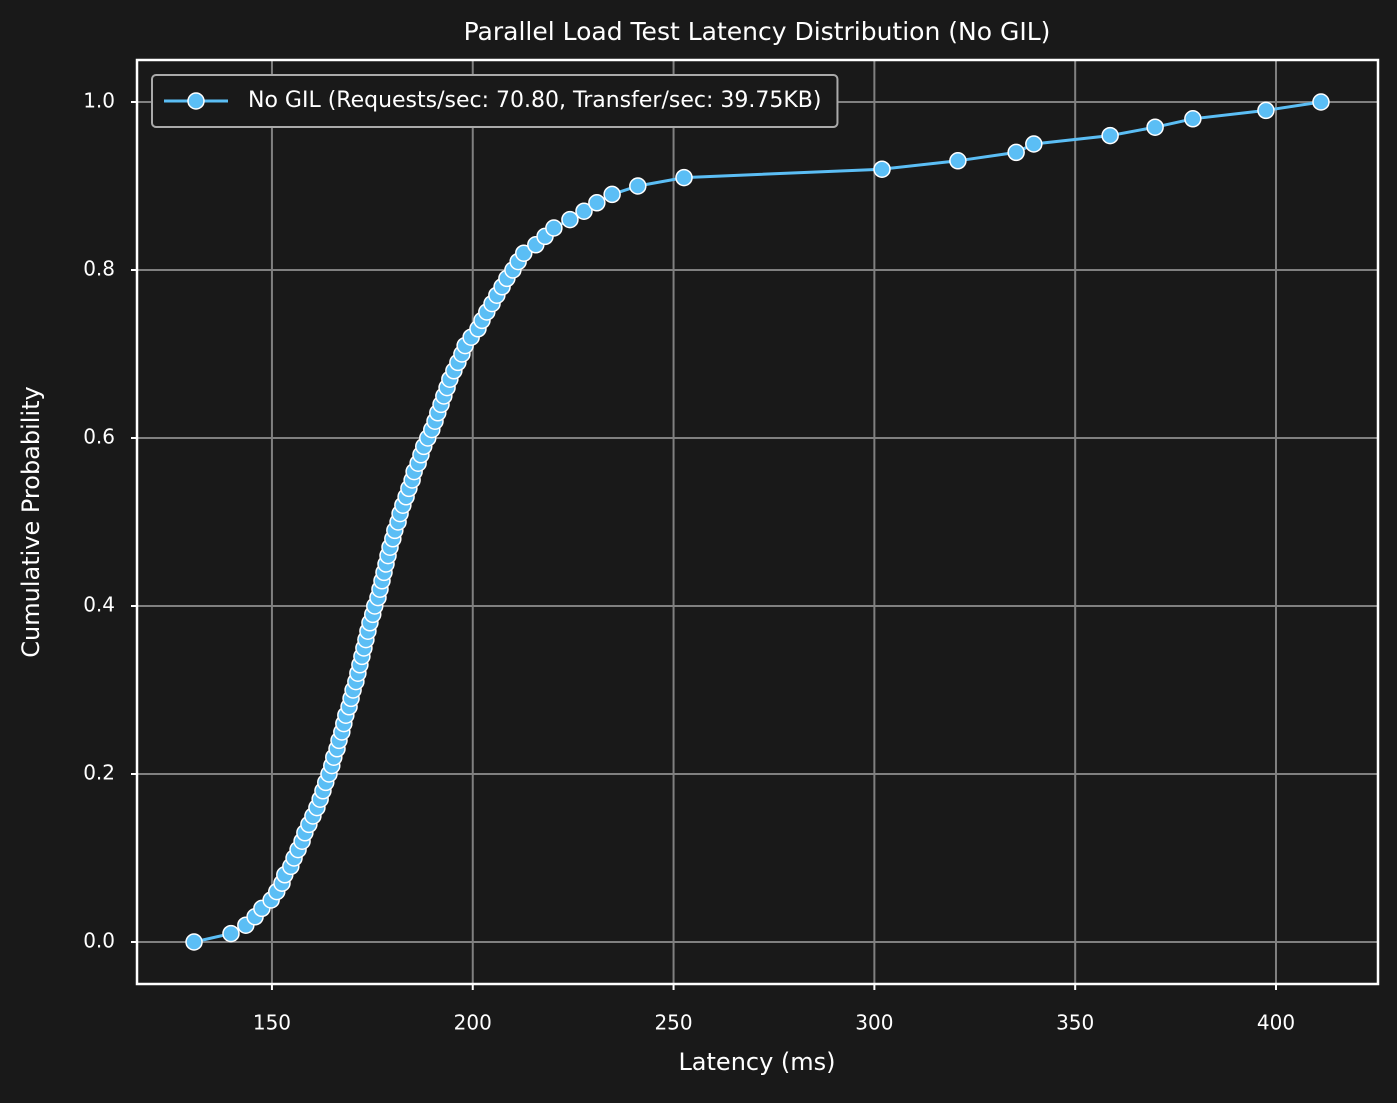  I want to click on y-tick-label: 0.4, so click(99, 605).